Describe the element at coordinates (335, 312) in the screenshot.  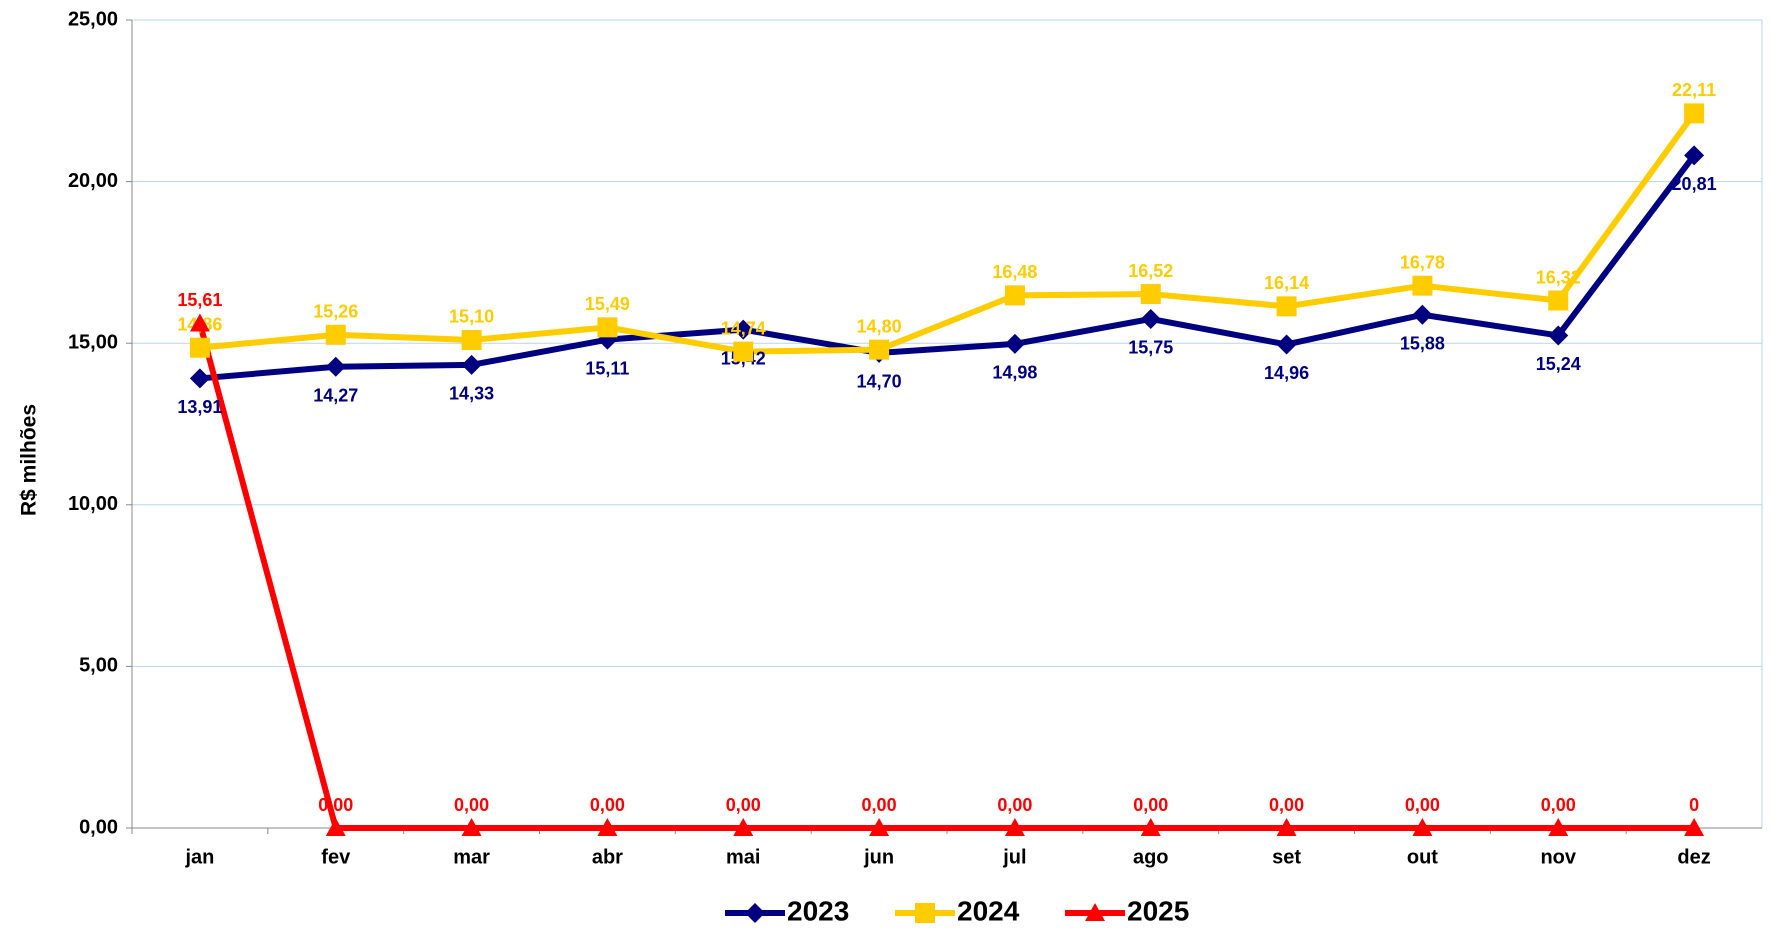
I see `data-label: 15,26` at that location.